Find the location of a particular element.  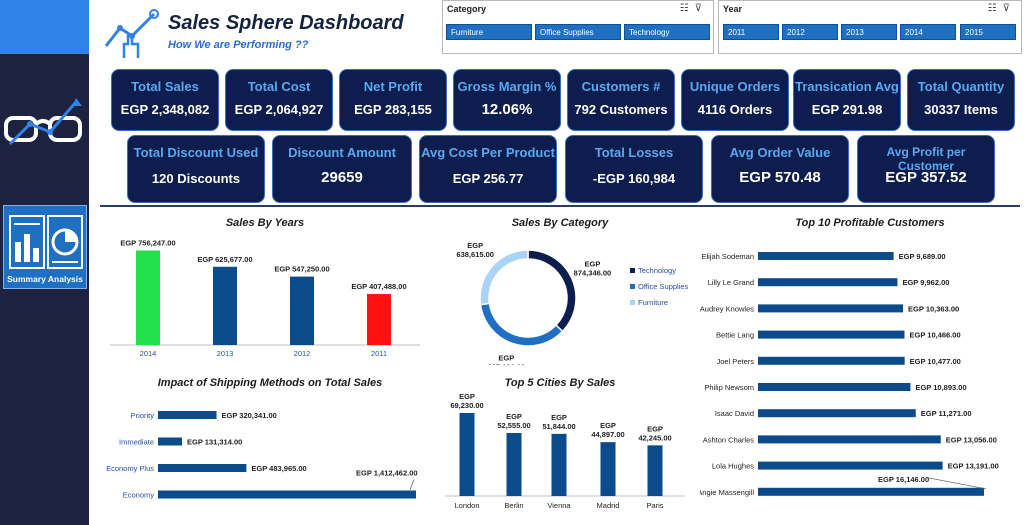

data-label: EGP 1,412,462.00 is located at coordinates (387, 473).